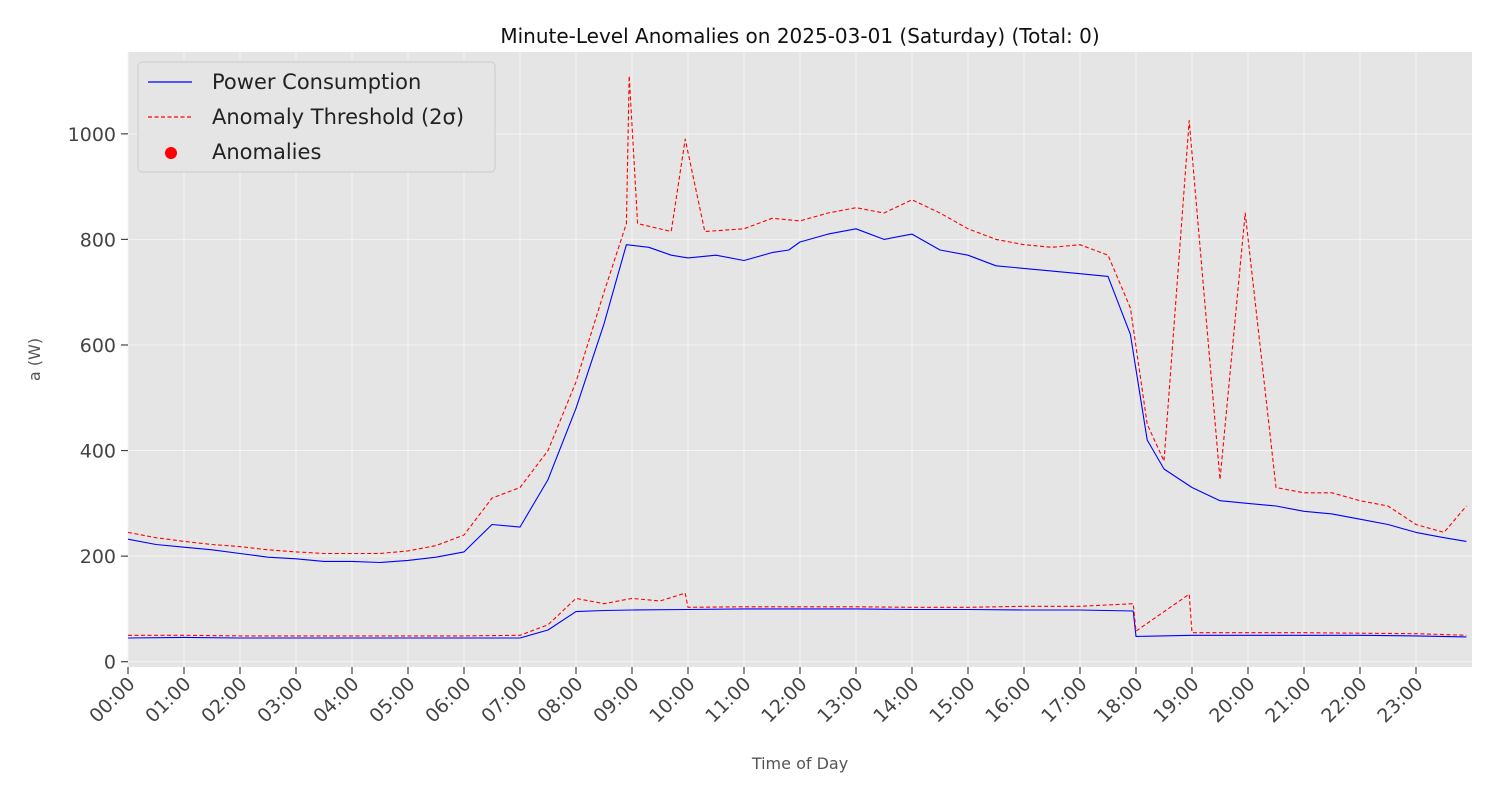  Describe the element at coordinates (171, 153) in the screenshot. I see `legend-swatch-anomalies` at that location.